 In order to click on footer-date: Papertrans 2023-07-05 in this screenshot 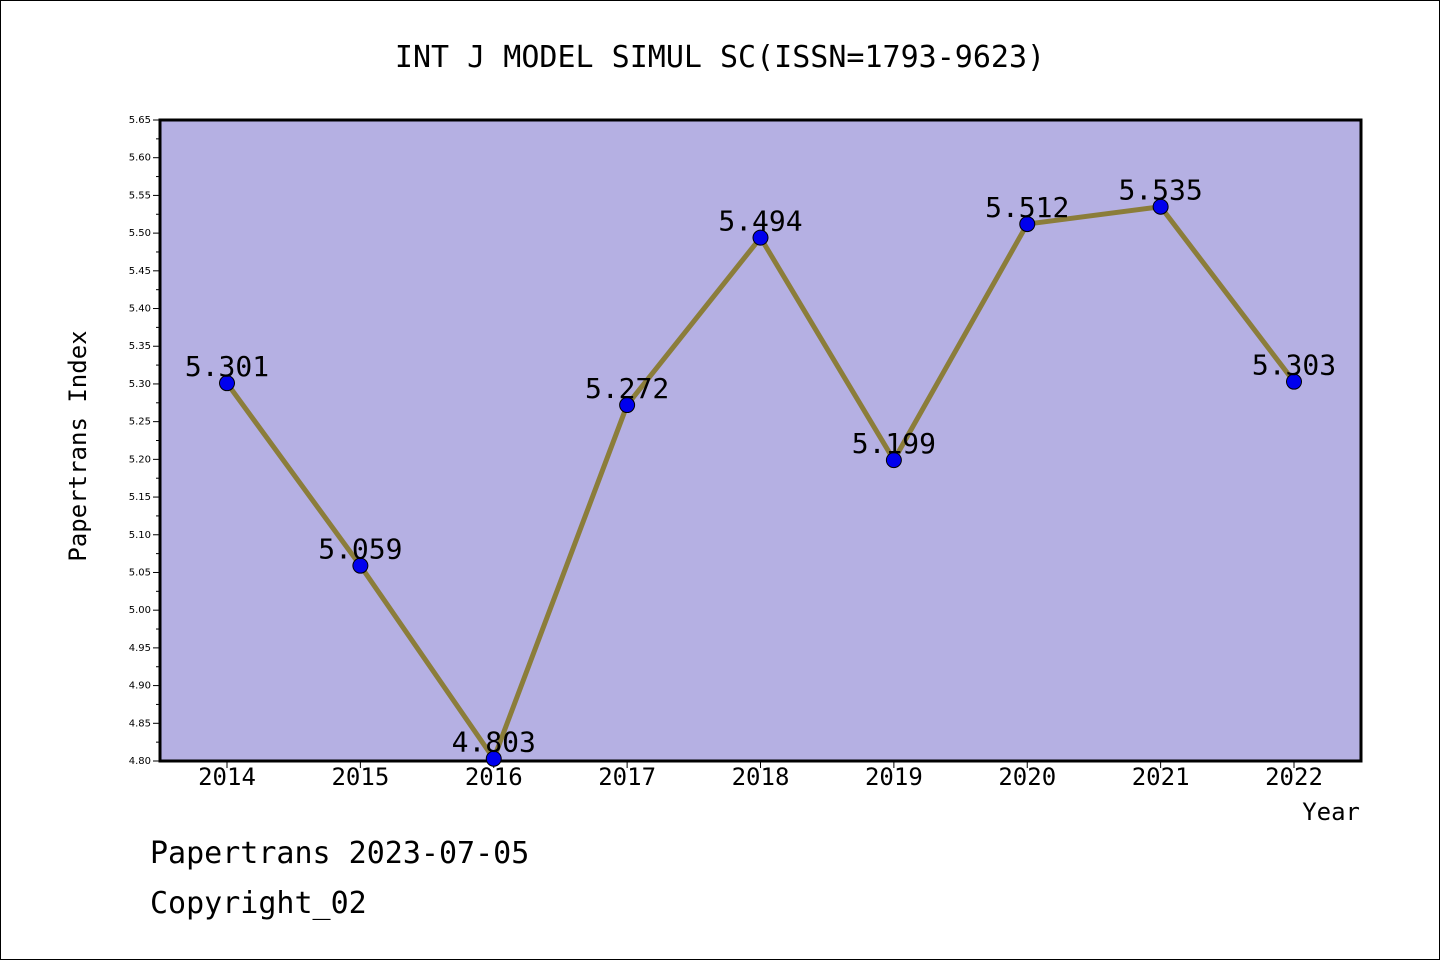, I will do `click(340, 853)`.